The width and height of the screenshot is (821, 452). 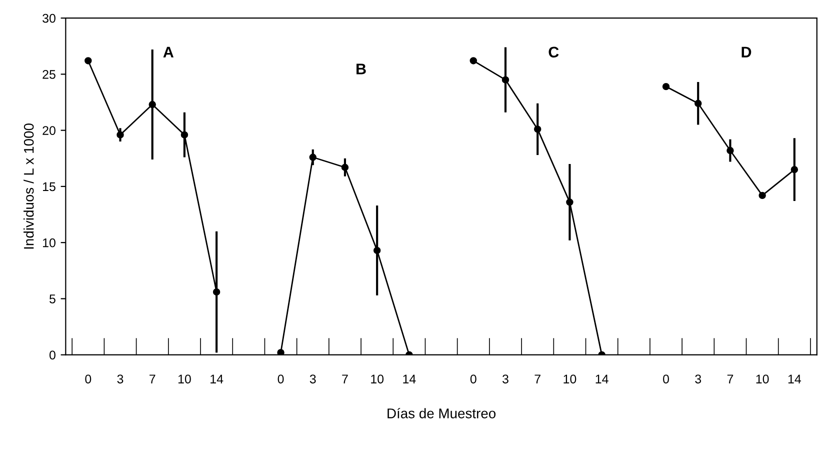 What do you see at coordinates (49, 243) in the screenshot?
I see `y-tick-label: 10` at bounding box center [49, 243].